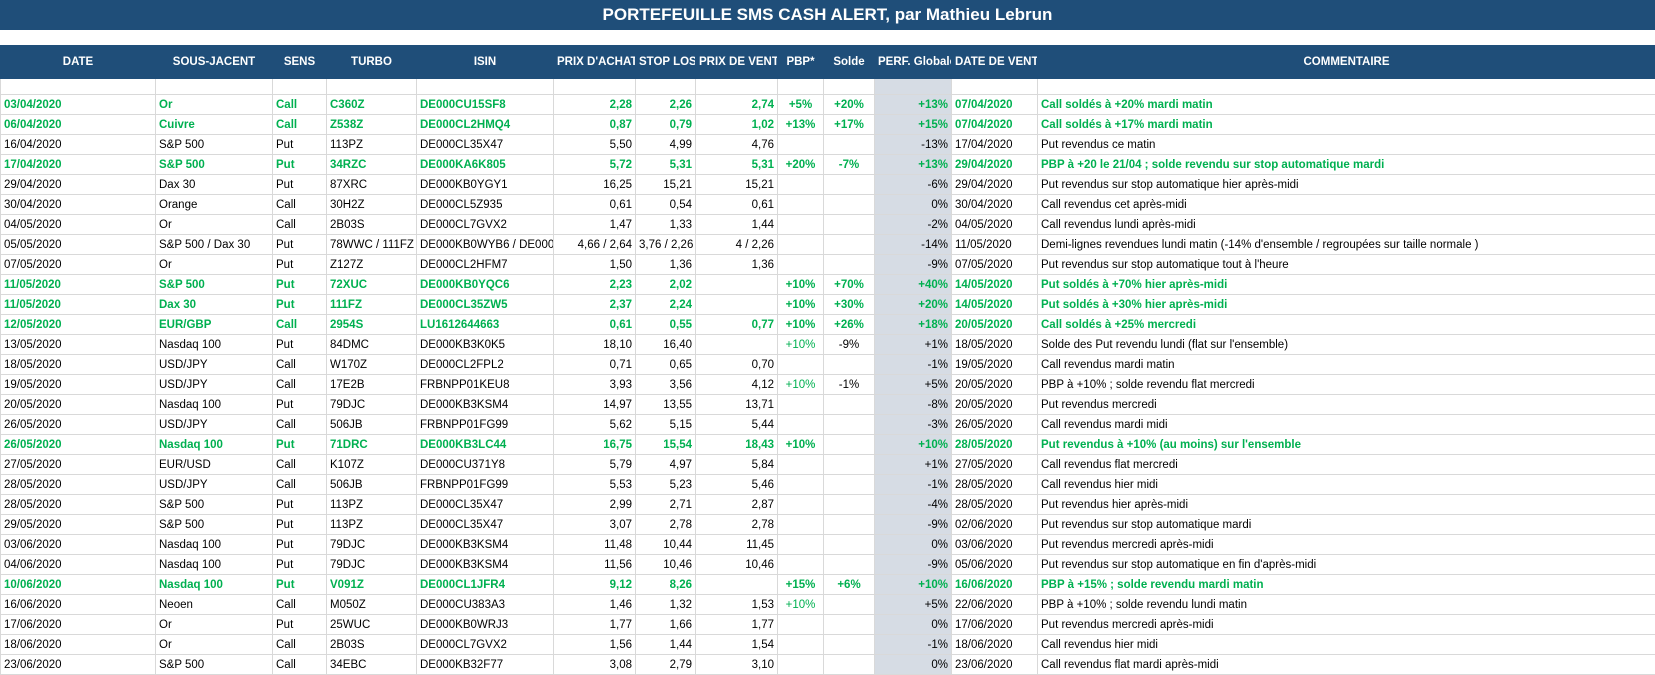 The image size is (1655, 675). Describe the element at coordinates (666, 345) in the screenshot. I see `cell-stop-loss: 16,40` at that location.